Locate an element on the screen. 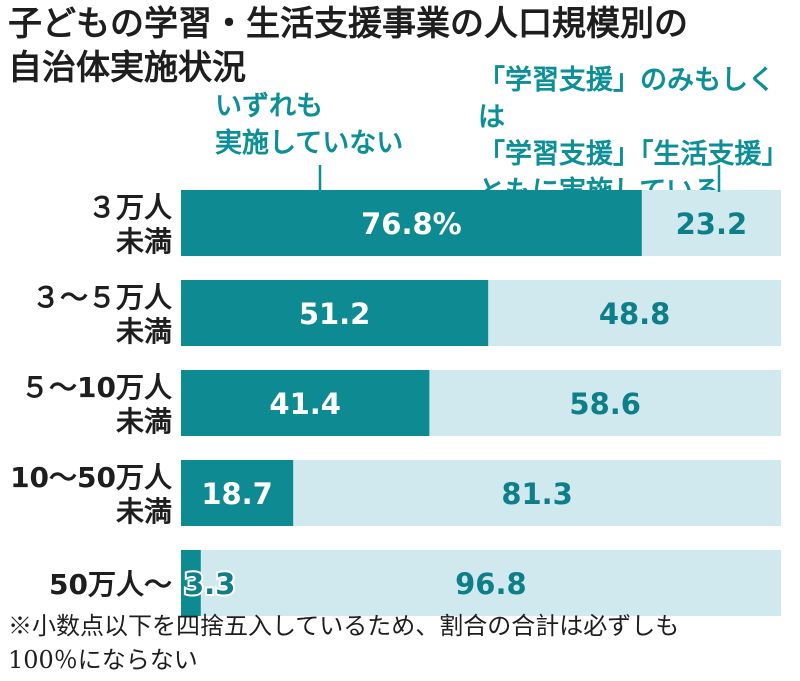 The height and width of the screenshot is (681, 800). category-label-0-0: ３万人 is located at coordinates (130, 207).